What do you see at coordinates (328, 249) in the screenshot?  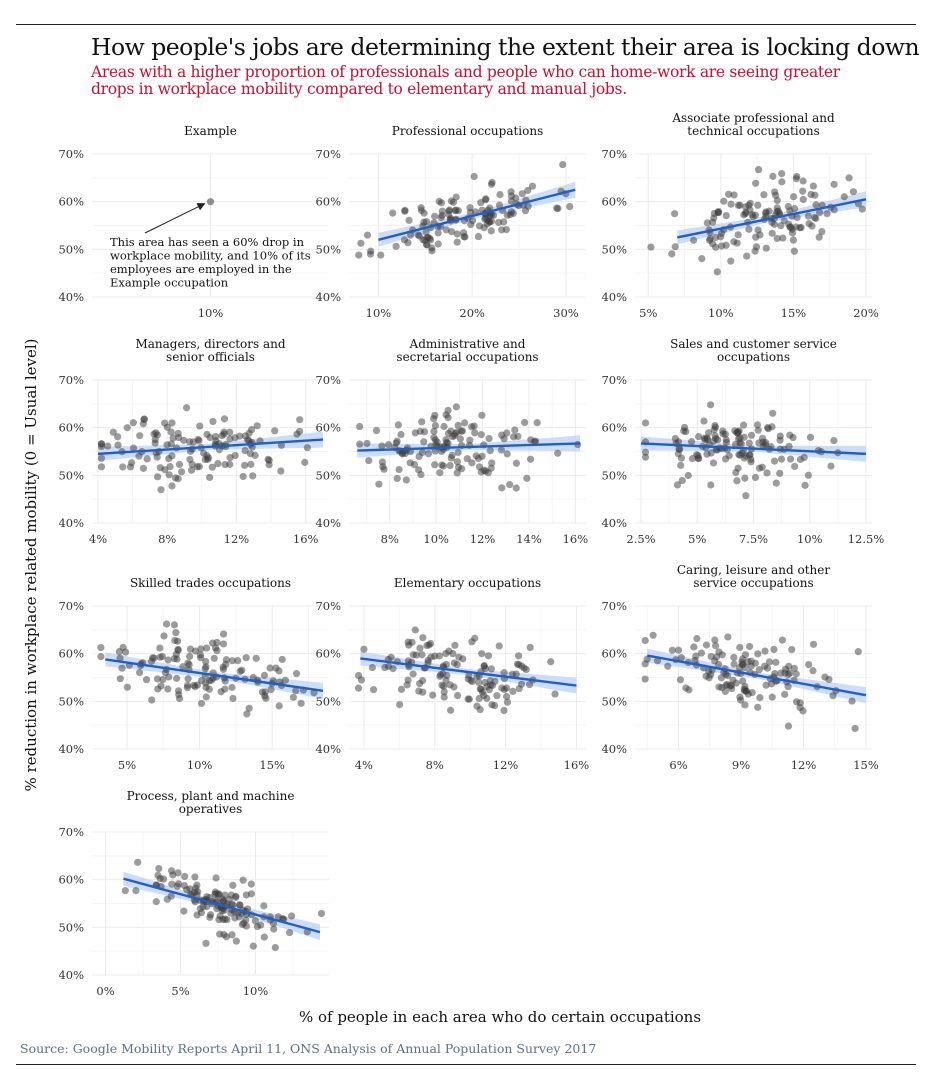 I see `y-tick-label: 50%` at bounding box center [328, 249].